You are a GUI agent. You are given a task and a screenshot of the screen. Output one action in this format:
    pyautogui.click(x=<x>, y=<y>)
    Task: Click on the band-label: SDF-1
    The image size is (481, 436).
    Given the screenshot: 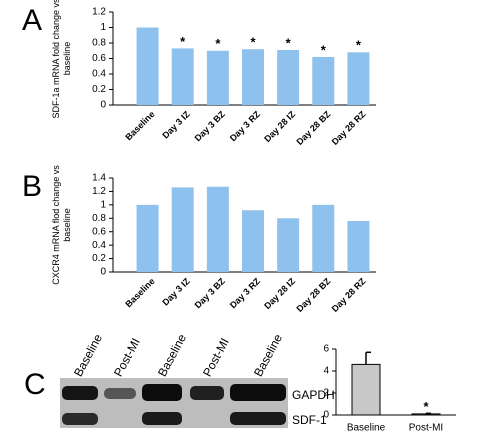 What is the action you would take?
    pyautogui.click(x=309, y=420)
    